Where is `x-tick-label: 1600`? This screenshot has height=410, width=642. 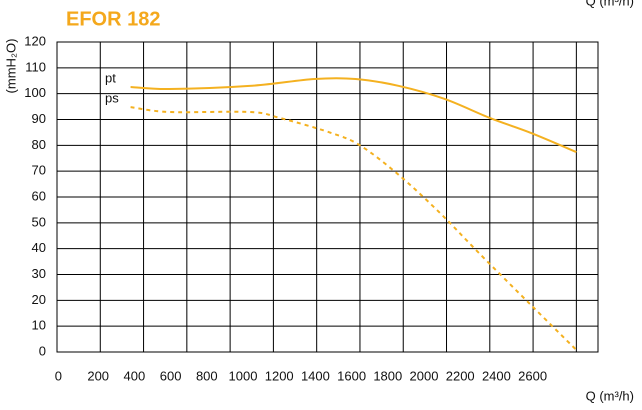
x-tick-label: 1600 is located at coordinates (351, 375).